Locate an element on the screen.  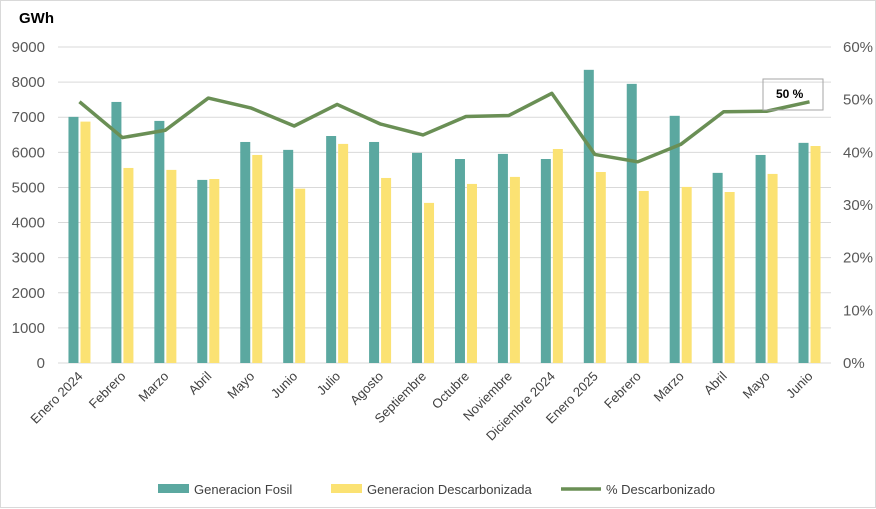
legend-label: % Descarbonizado is located at coordinates (660, 489).